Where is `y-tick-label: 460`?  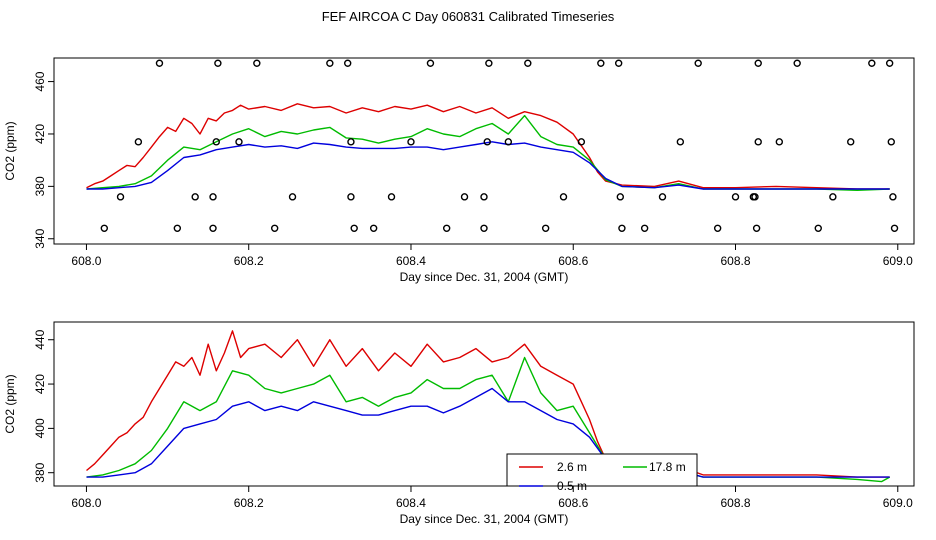
y-tick-label: 460 is located at coordinates (40, 81).